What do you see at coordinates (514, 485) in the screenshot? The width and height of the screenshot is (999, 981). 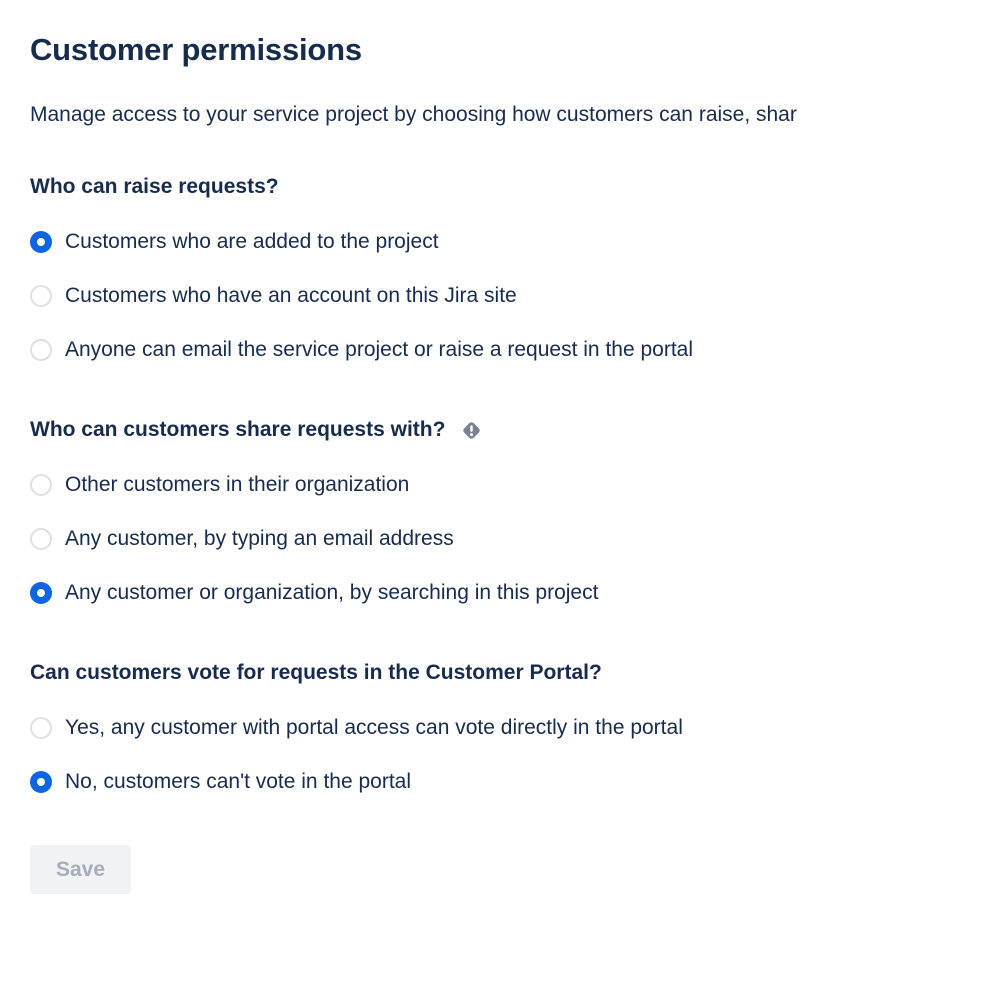 I see `radio-option: Other customers in their organization` at bounding box center [514, 485].